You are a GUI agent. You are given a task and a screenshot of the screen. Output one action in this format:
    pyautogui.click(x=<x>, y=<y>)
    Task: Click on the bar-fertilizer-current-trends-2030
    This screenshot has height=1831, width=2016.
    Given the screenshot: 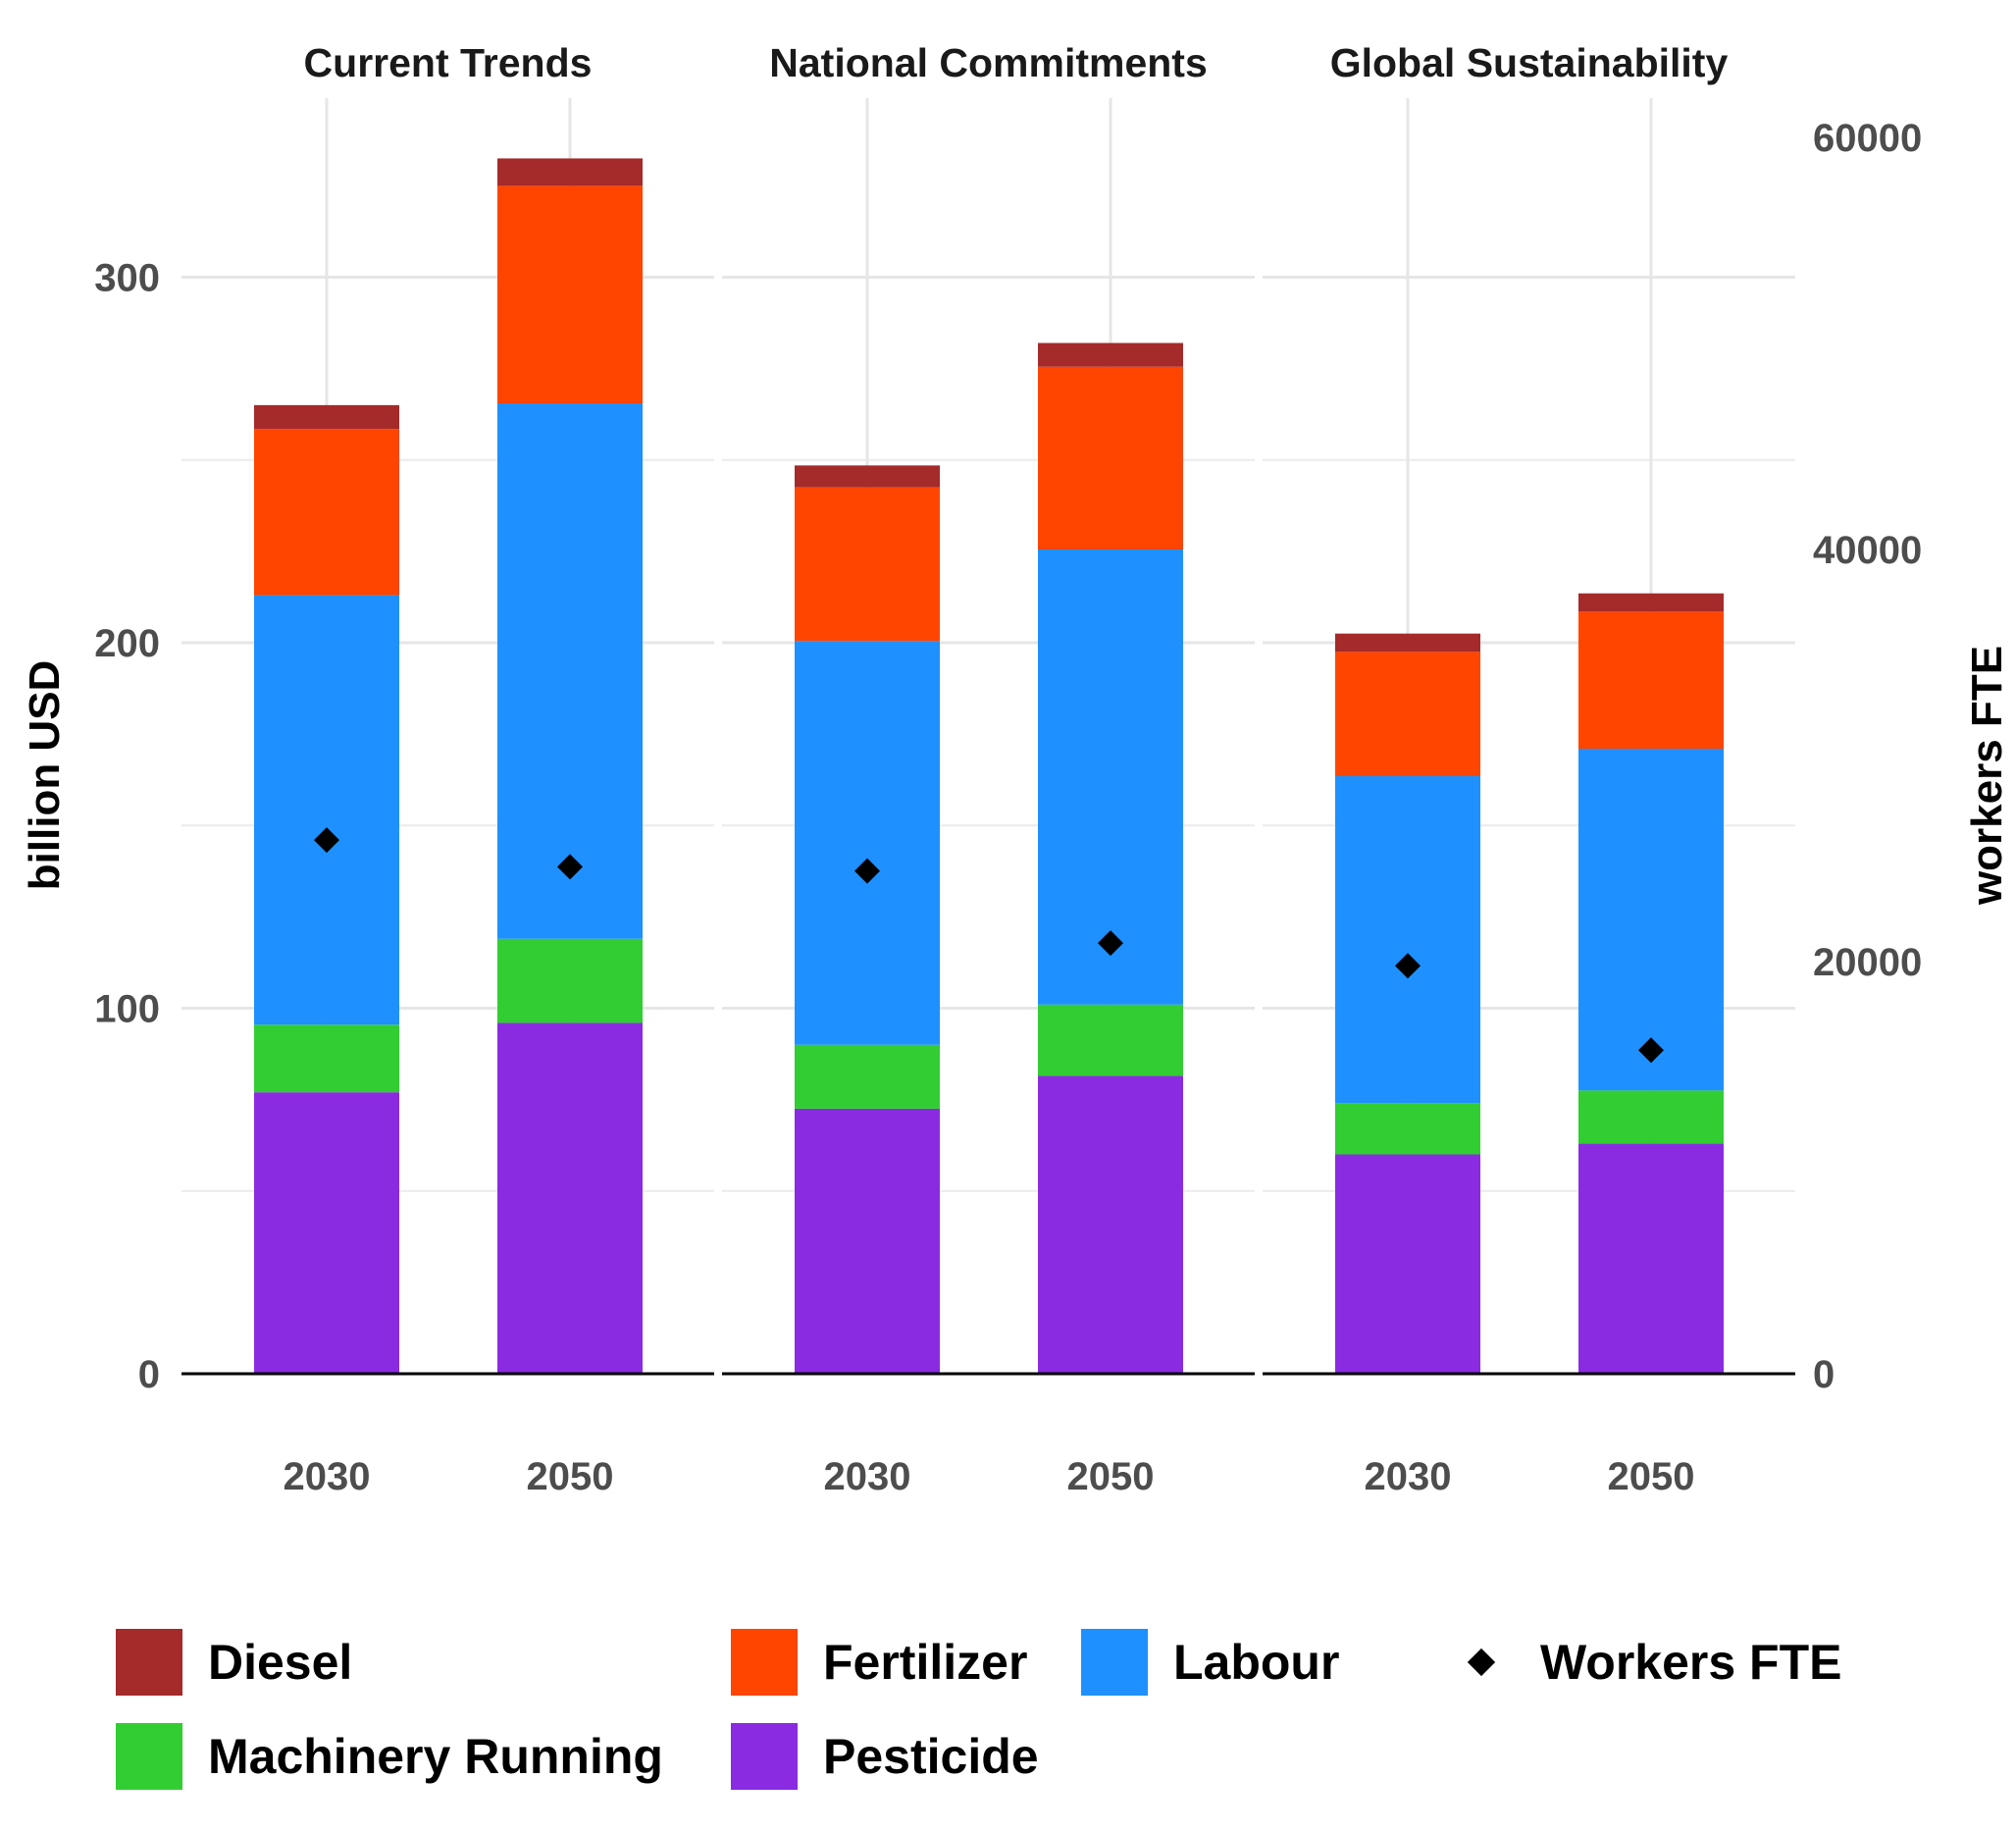 What is the action you would take?
    pyautogui.click(x=326, y=512)
    